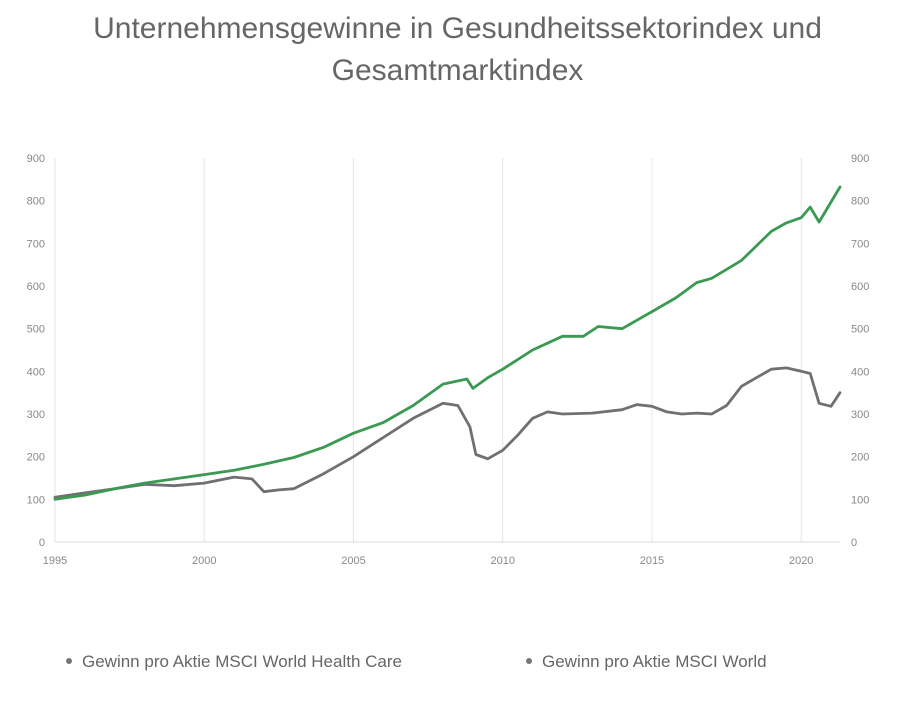 The width and height of the screenshot is (915, 704). Describe the element at coordinates (36, 351) in the screenshot. I see `y-axis-left: 0 100 200 300 400 500 600 700 800 900` at that location.